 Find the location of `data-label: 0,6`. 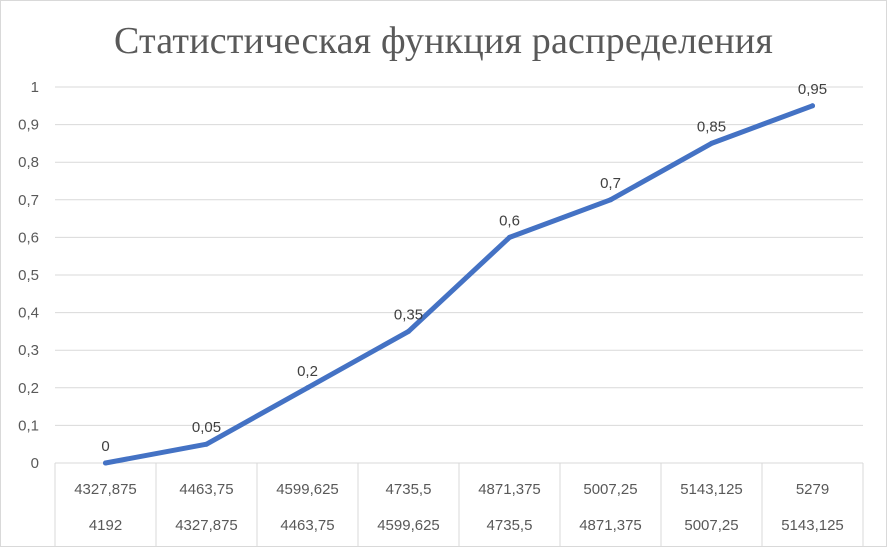

data-label: 0,6 is located at coordinates (509, 220).